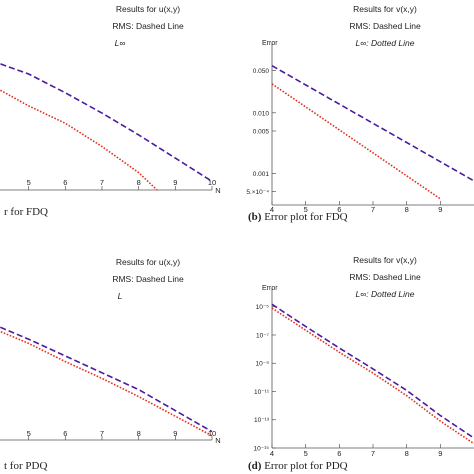 This screenshot has width=474, height=474. I want to click on figure-caption: r for FDQ, so click(26, 212).